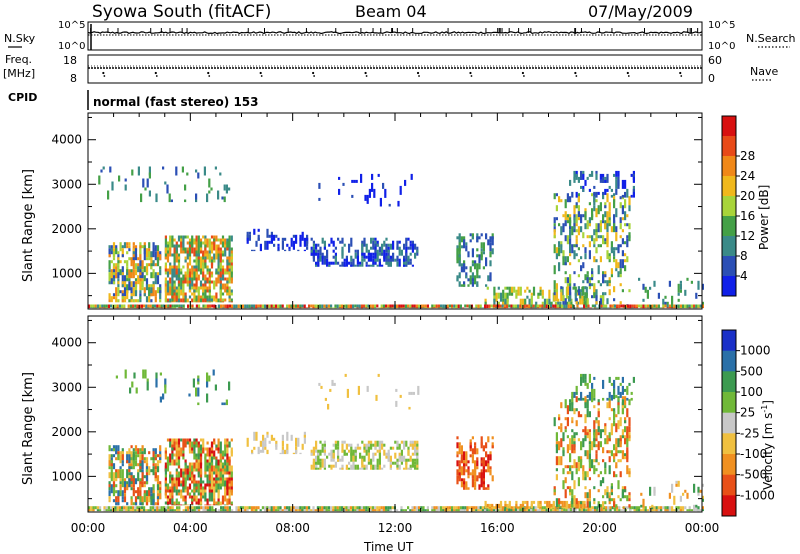 The width and height of the screenshot is (800, 554). I want to click on noise-tick-top-right: 10^5, so click(721, 25).